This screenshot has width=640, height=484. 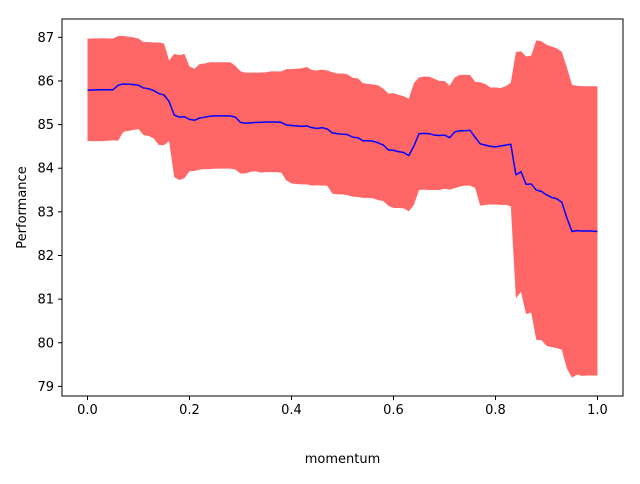 What do you see at coordinates (45, 343) in the screenshot?
I see `y-tick-label: 80` at bounding box center [45, 343].